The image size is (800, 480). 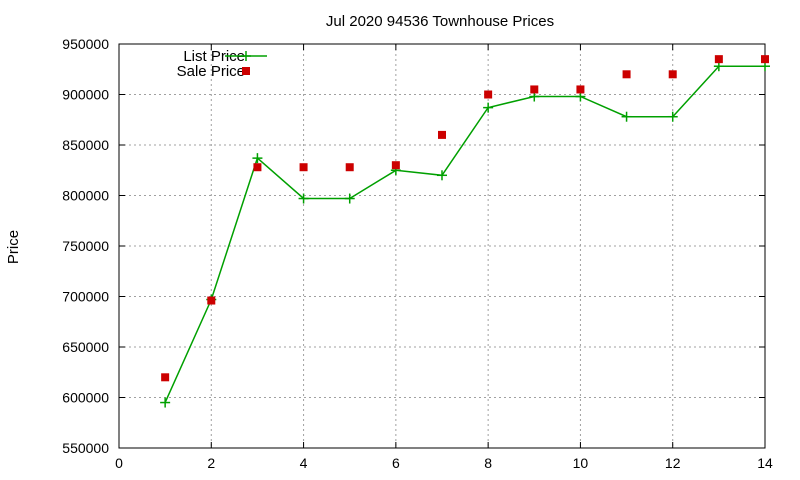 I want to click on x-tick-label: 2, so click(x=211, y=463).